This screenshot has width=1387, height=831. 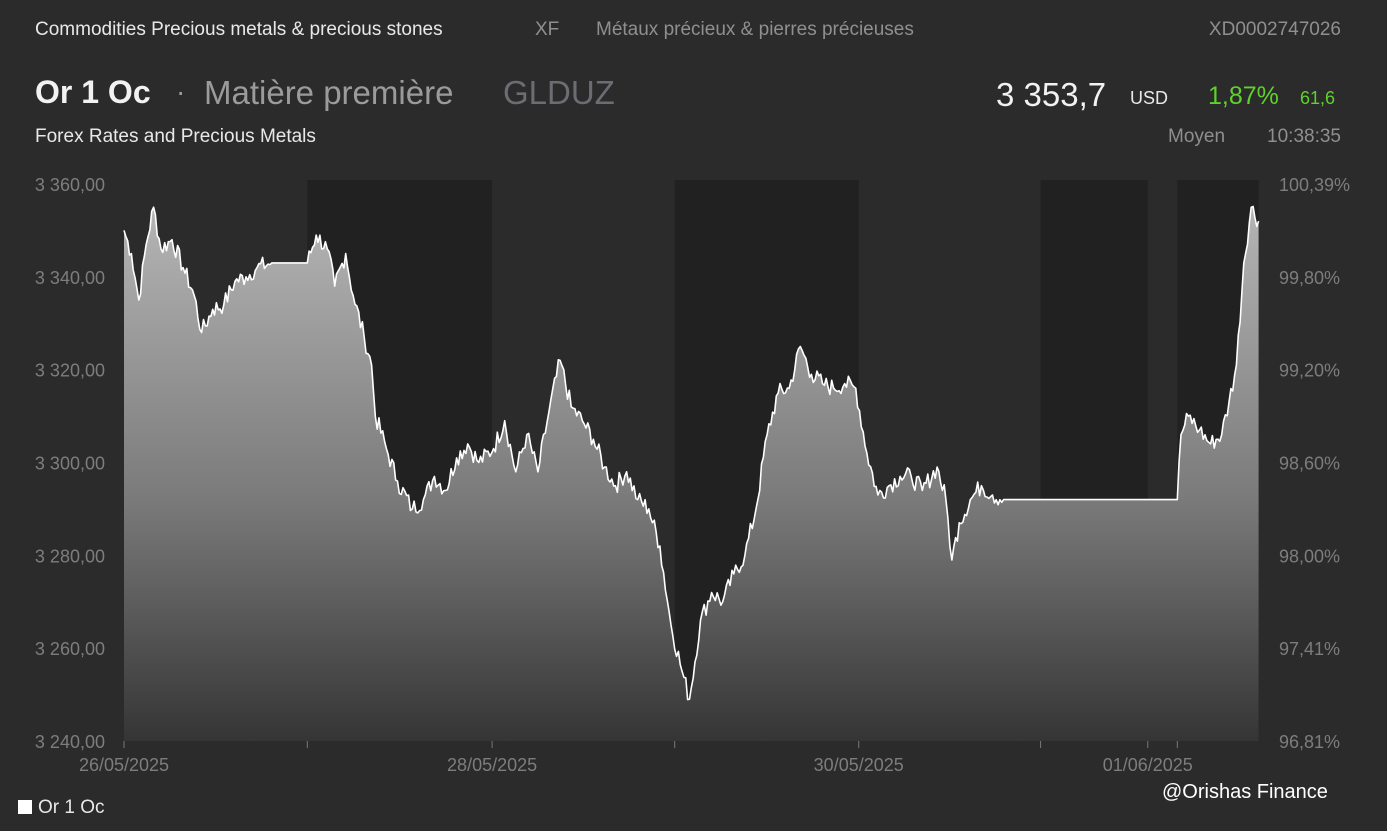 What do you see at coordinates (547, 29) in the screenshot?
I see `exchange-code: XF` at bounding box center [547, 29].